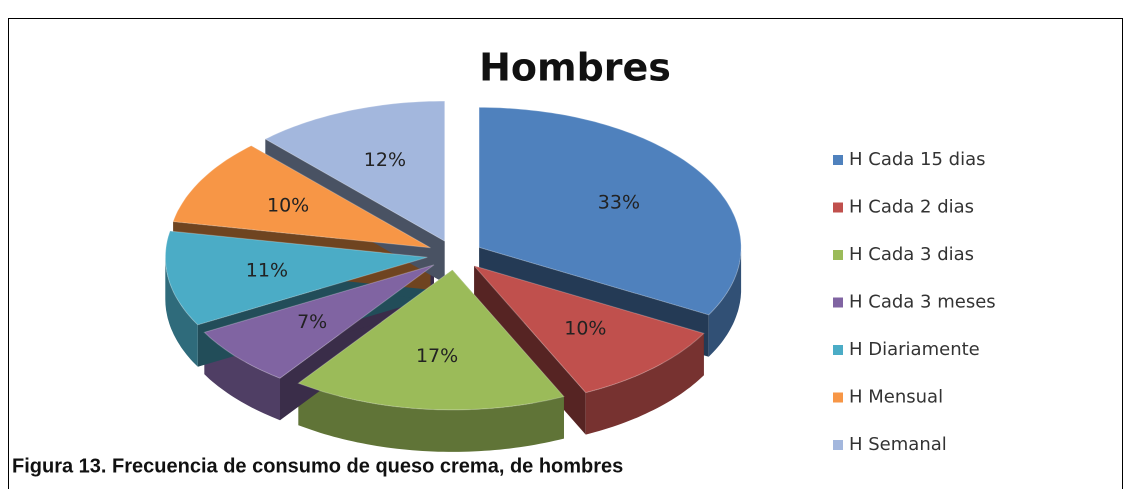 The image size is (1131, 489). What do you see at coordinates (917, 159) in the screenshot?
I see `legend-label: H Cada 15 dias` at bounding box center [917, 159].